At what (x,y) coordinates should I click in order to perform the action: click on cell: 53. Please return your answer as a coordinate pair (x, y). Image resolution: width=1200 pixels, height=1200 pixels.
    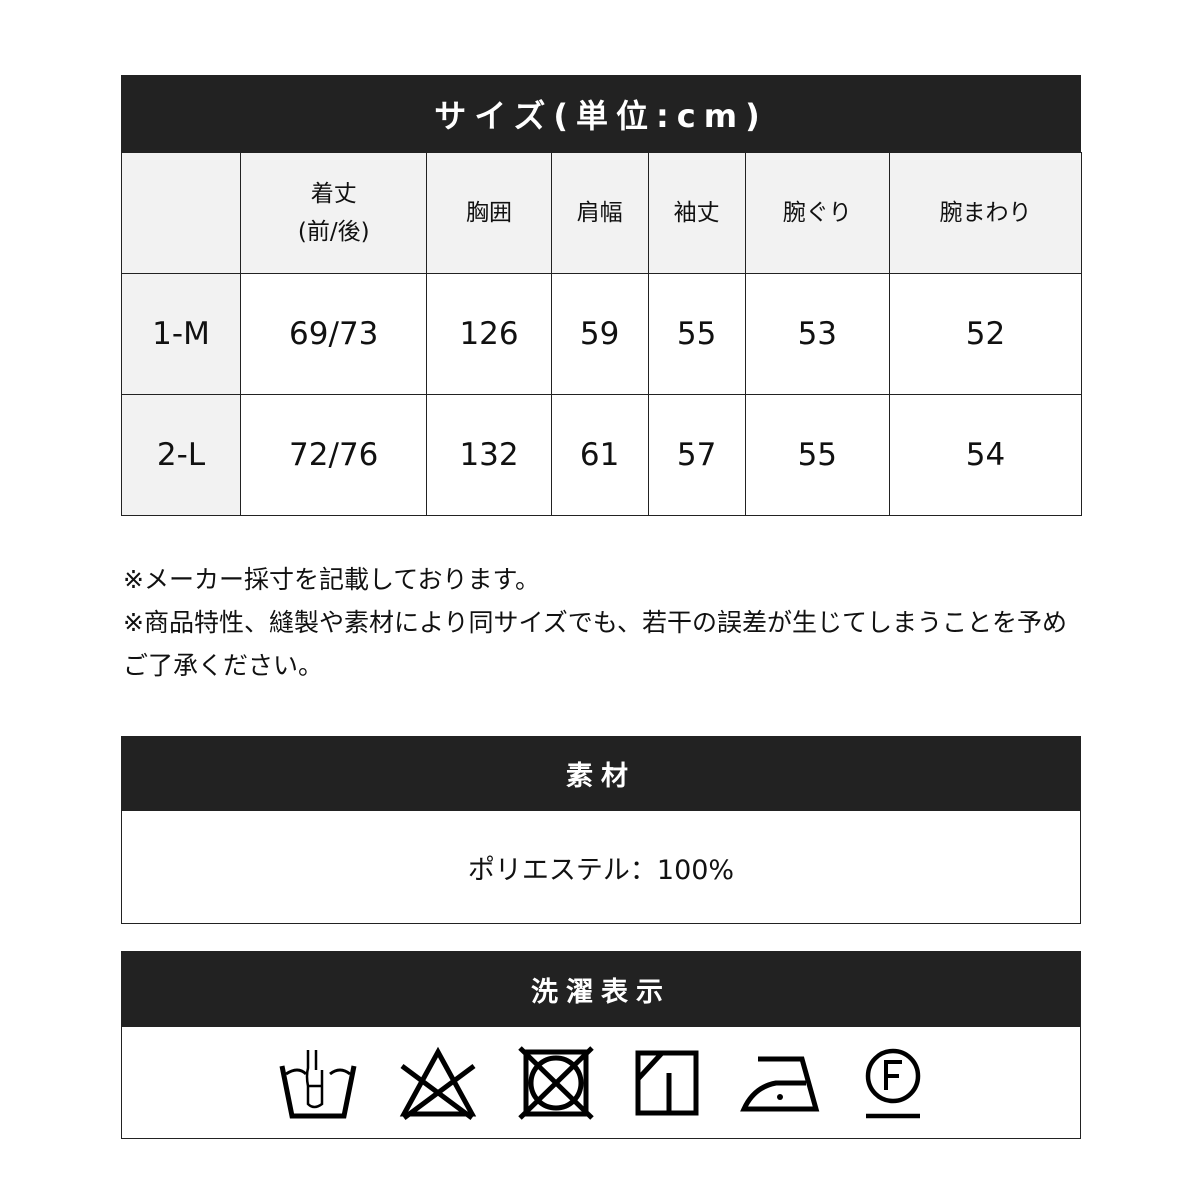
    Looking at the image, I should click on (817, 334).